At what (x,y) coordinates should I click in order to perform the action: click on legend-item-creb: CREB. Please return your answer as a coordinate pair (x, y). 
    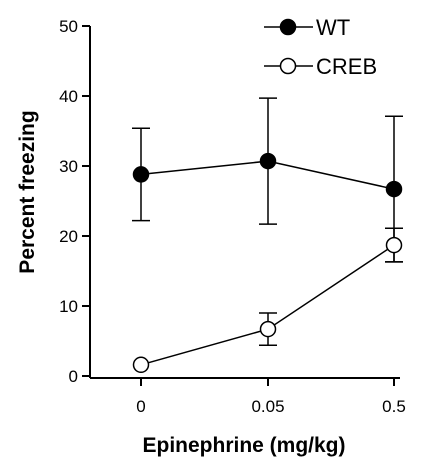
    Looking at the image, I should click on (320, 66).